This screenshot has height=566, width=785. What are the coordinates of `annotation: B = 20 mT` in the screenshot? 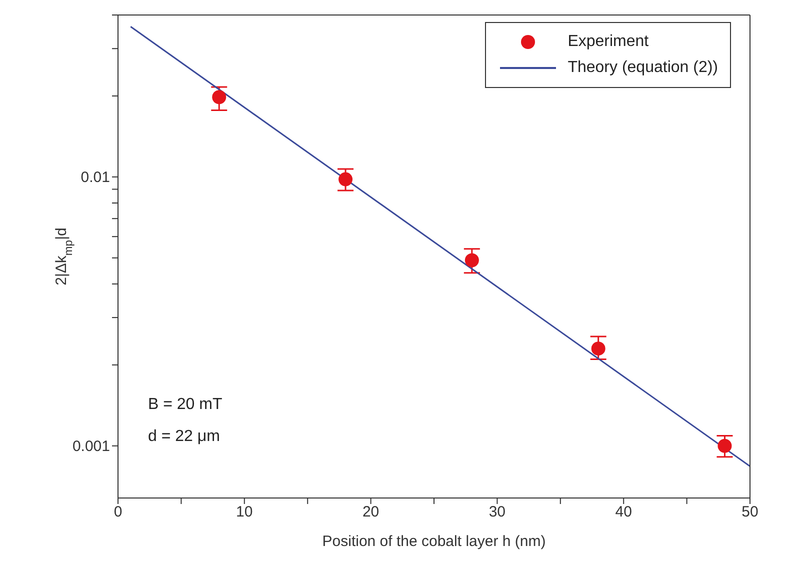 It's located at (185, 405).